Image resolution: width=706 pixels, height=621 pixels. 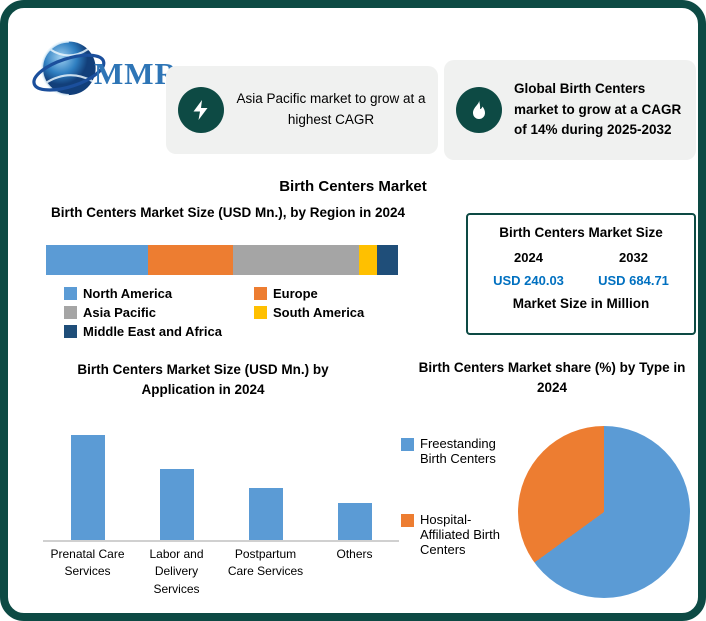 I want to click on market-size-footer: Market Size in Million, so click(x=581, y=303).